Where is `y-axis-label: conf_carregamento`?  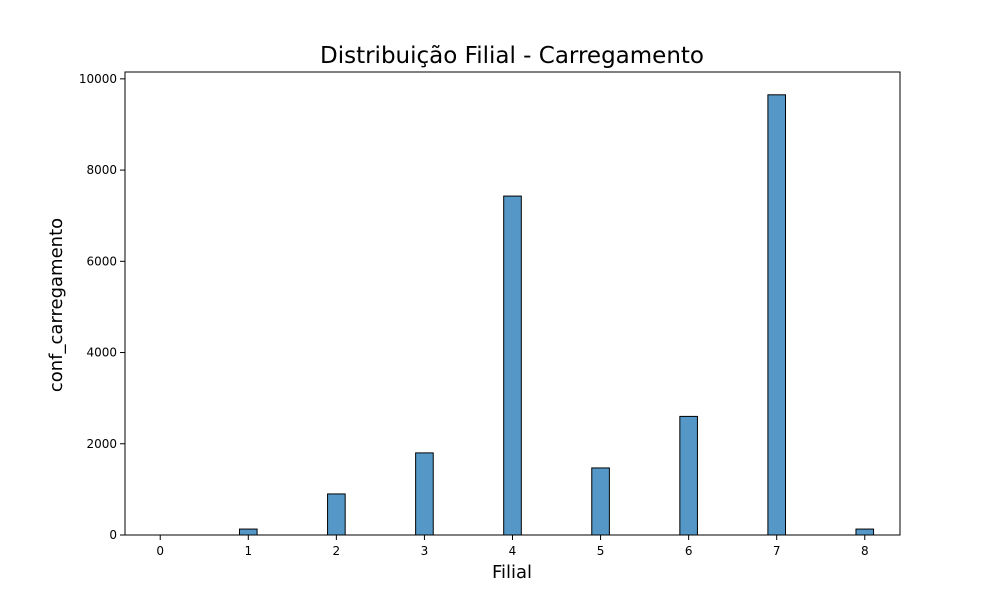
y-axis-label: conf_carregamento is located at coordinates (56, 305).